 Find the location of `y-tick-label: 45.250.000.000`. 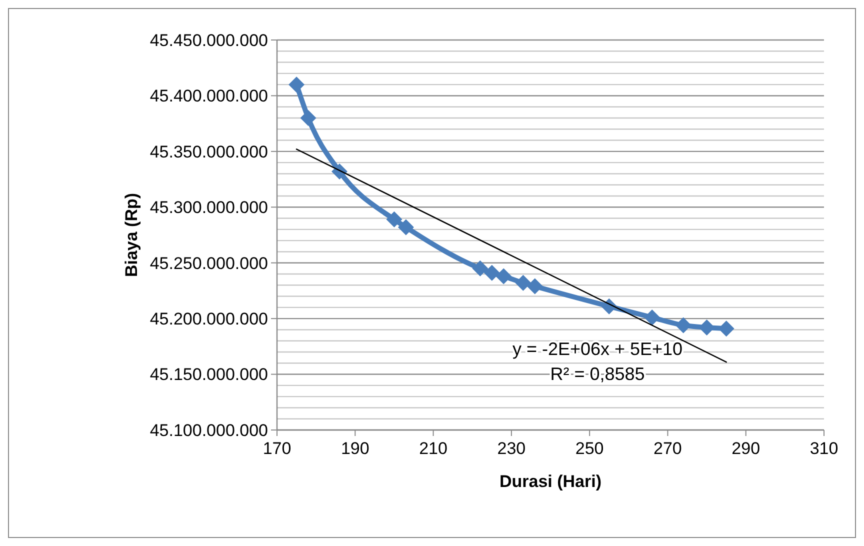

y-tick-label: 45.250.000.000 is located at coordinates (209, 263).